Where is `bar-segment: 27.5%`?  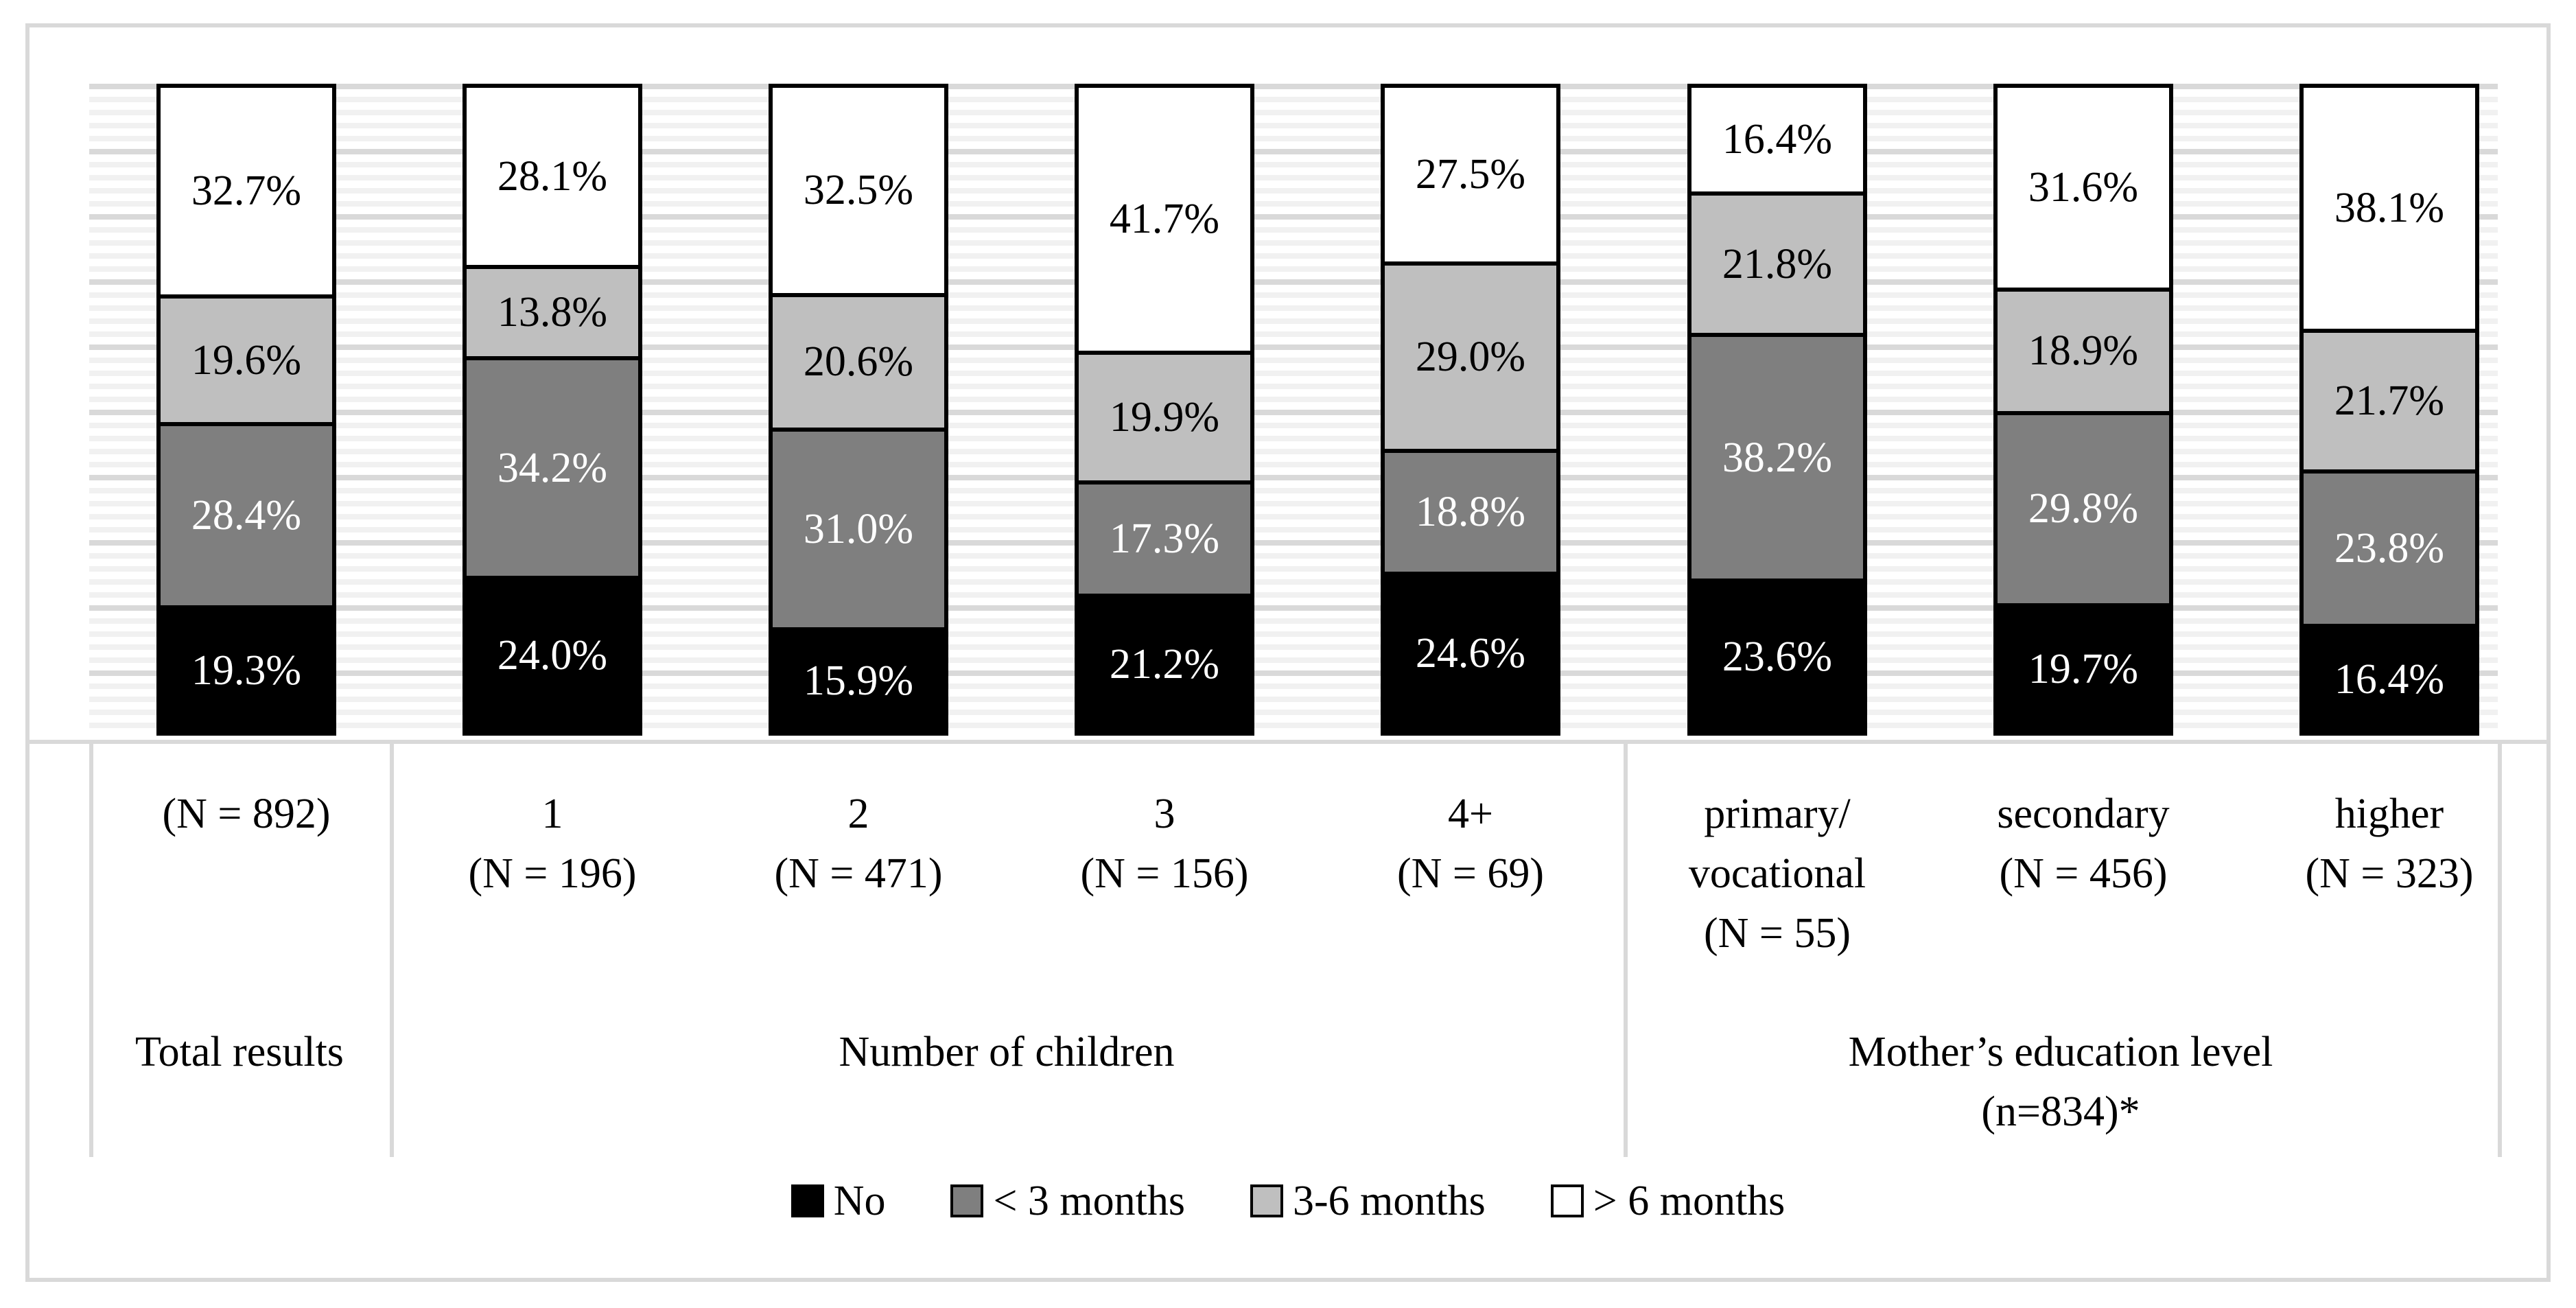
bar-segment: 27.5% is located at coordinates (1470, 175).